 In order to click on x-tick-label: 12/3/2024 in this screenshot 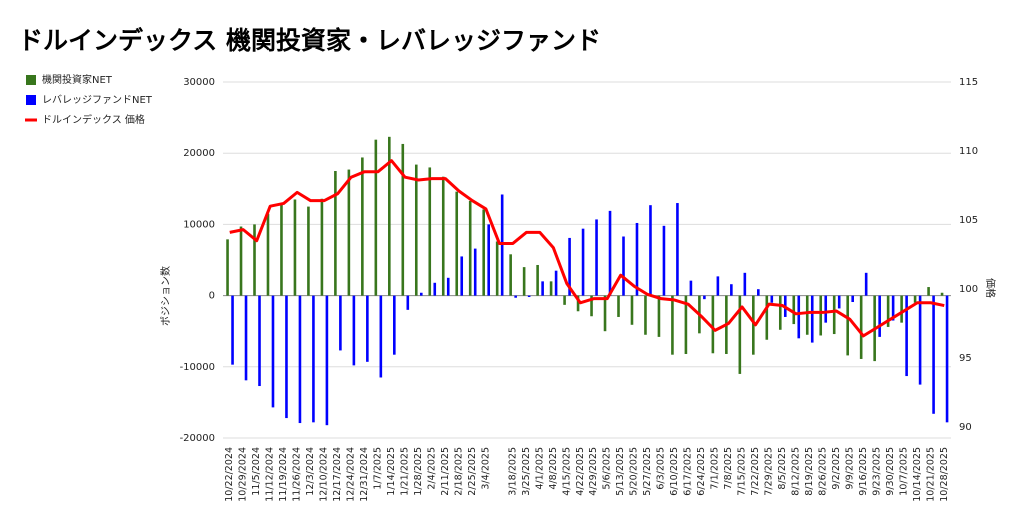, I will do `click(310, 471)`.